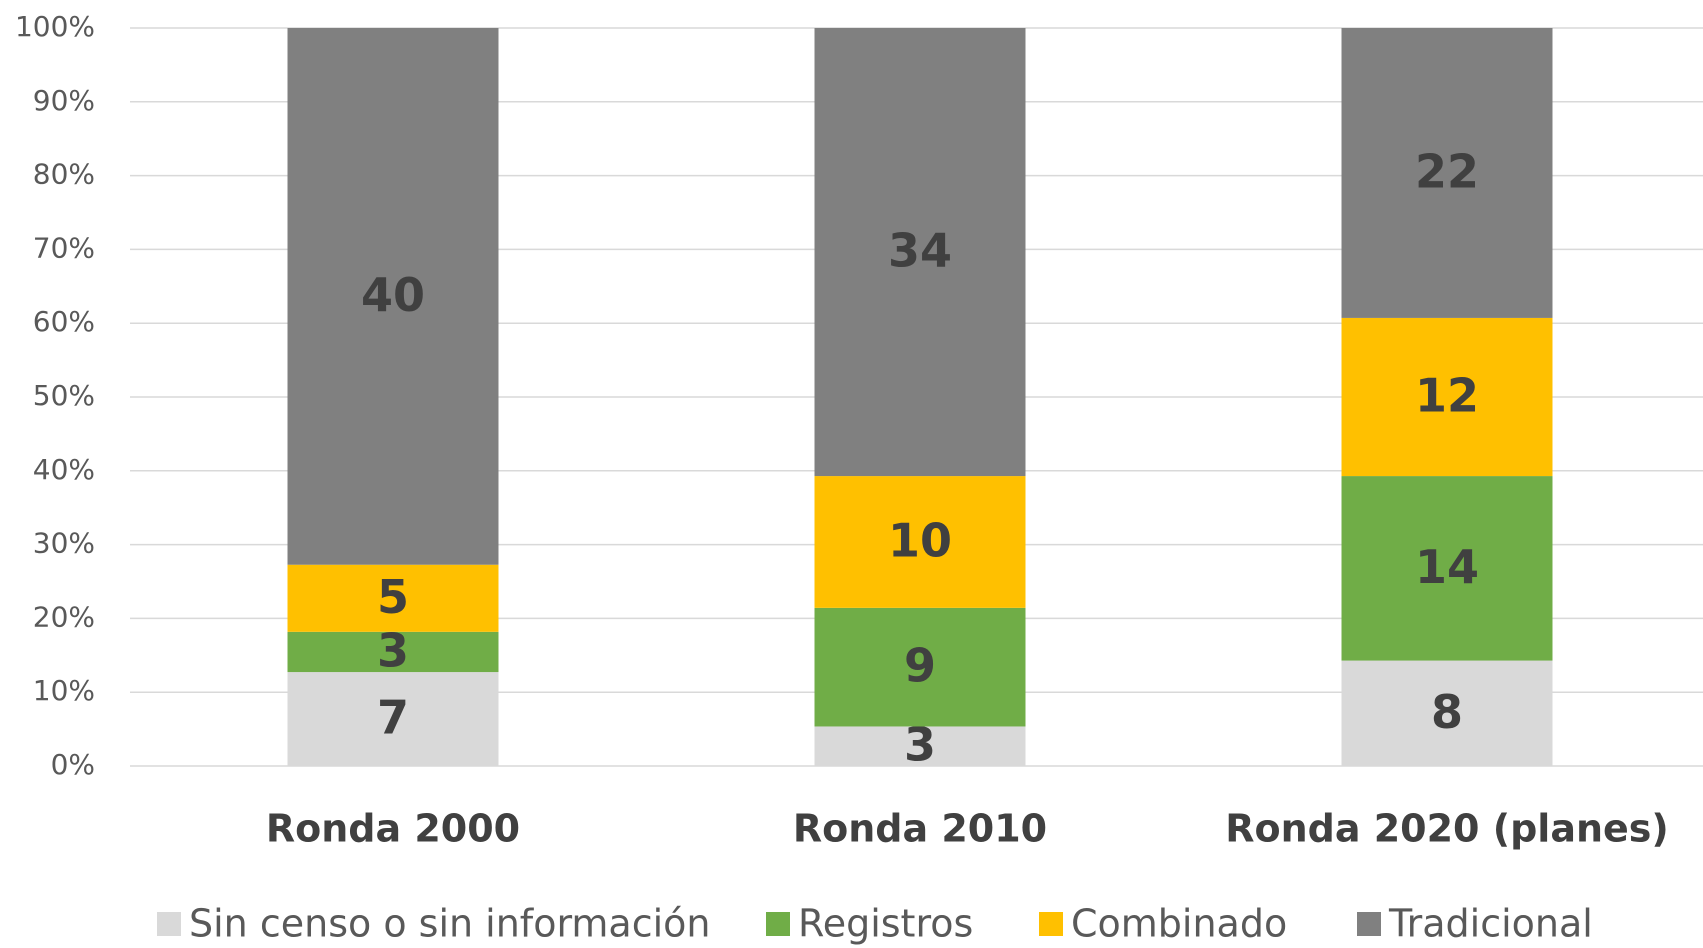 This screenshot has width=1703, height=948. I want to click on data-label: 22, so click(1447, 171).